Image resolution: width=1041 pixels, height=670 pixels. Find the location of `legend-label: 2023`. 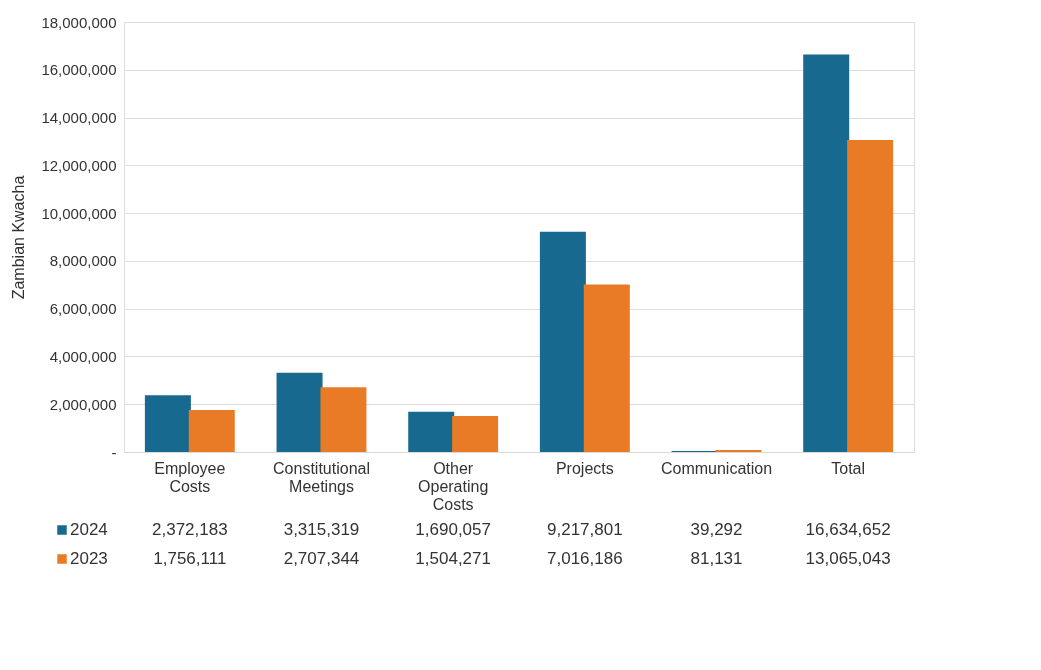

legend-label: 2023 is located at coordinates (89, 558).